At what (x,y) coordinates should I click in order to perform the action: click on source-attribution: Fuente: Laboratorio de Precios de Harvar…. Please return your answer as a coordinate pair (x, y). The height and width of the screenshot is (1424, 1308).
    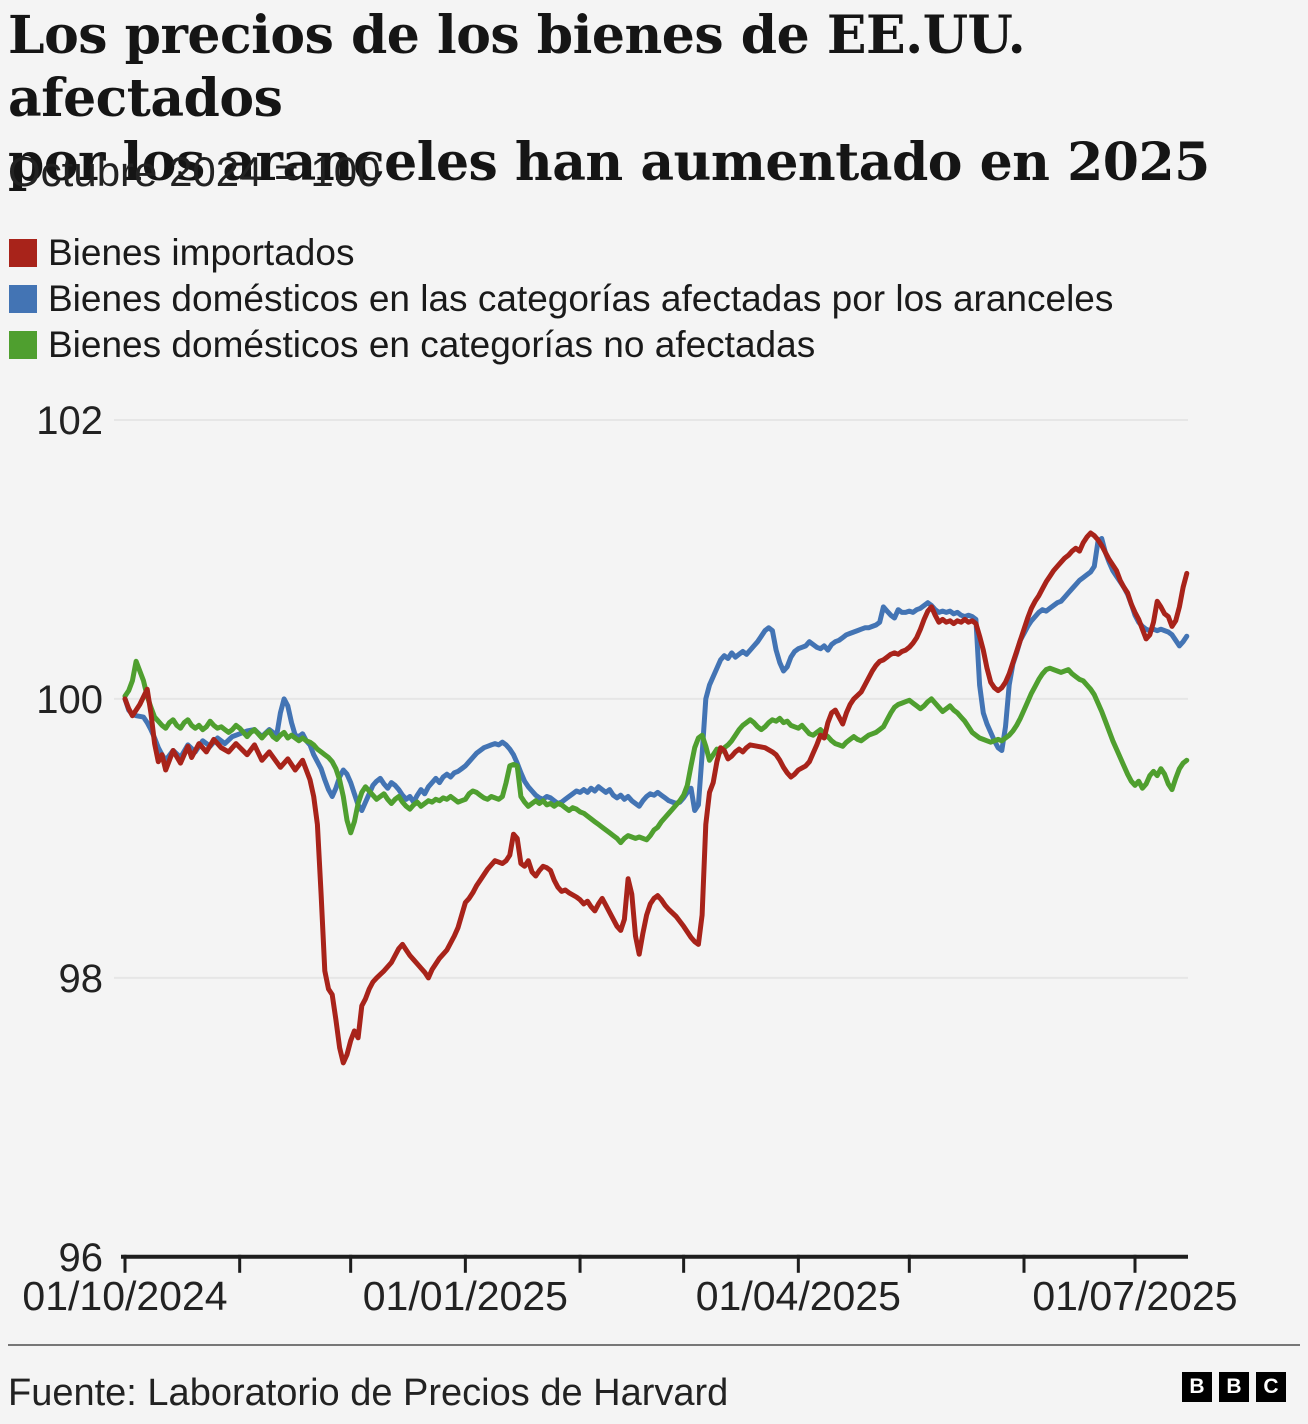
    Looking at the image, I should click on (368, 1393).